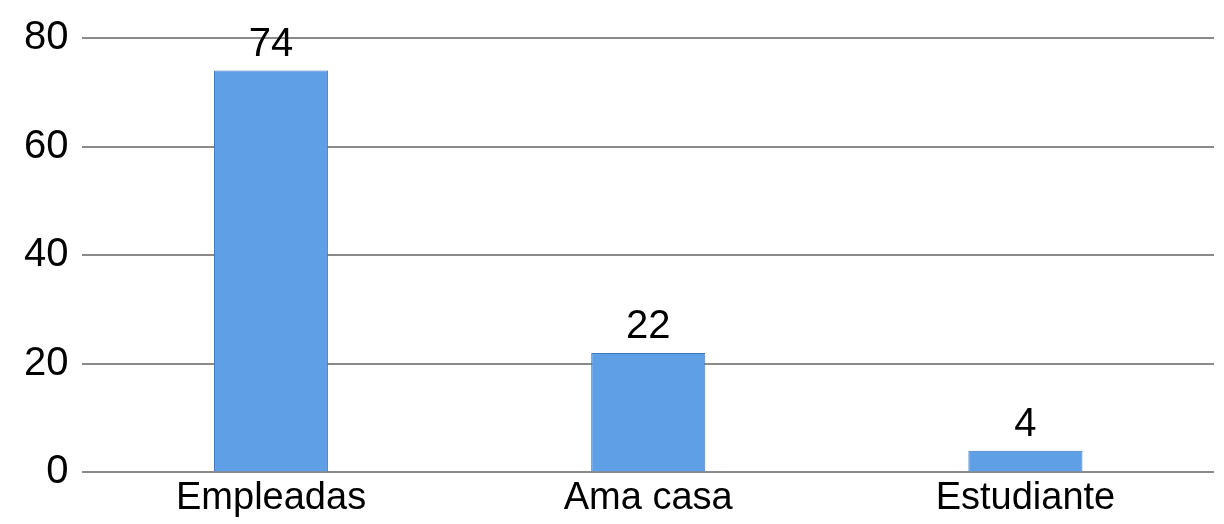 Image resolution: width=1224 pixels, height=524 pixels. What do you see at coordinates (46, 35) in the screenshot?
I see `y-tick-label: 80` at bounding box center [46, 35].